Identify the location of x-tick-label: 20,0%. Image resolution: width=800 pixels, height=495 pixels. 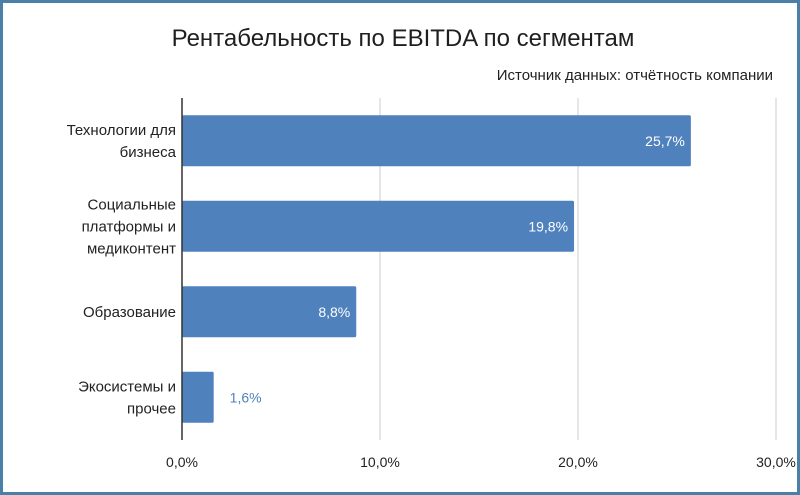
(578, 462).